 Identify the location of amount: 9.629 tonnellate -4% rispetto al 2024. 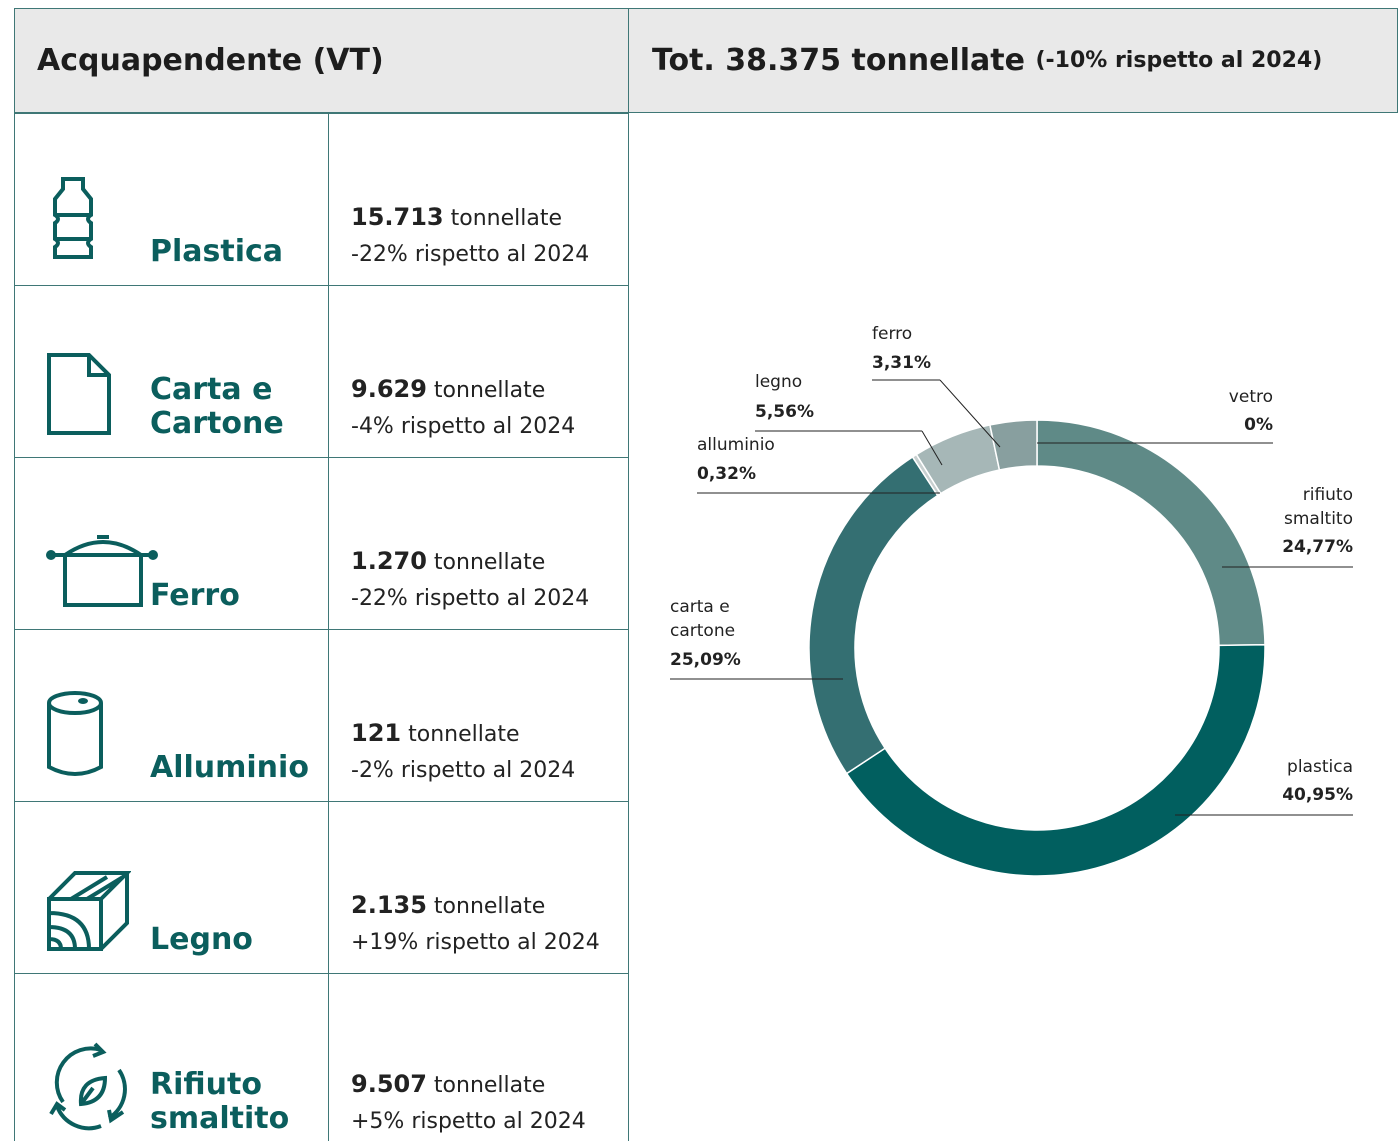
(463, 408).